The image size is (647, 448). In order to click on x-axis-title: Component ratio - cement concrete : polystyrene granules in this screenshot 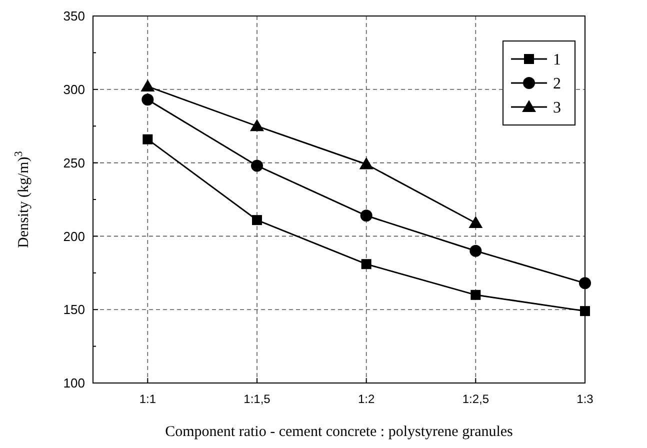, I will do `click(339, 432)`.